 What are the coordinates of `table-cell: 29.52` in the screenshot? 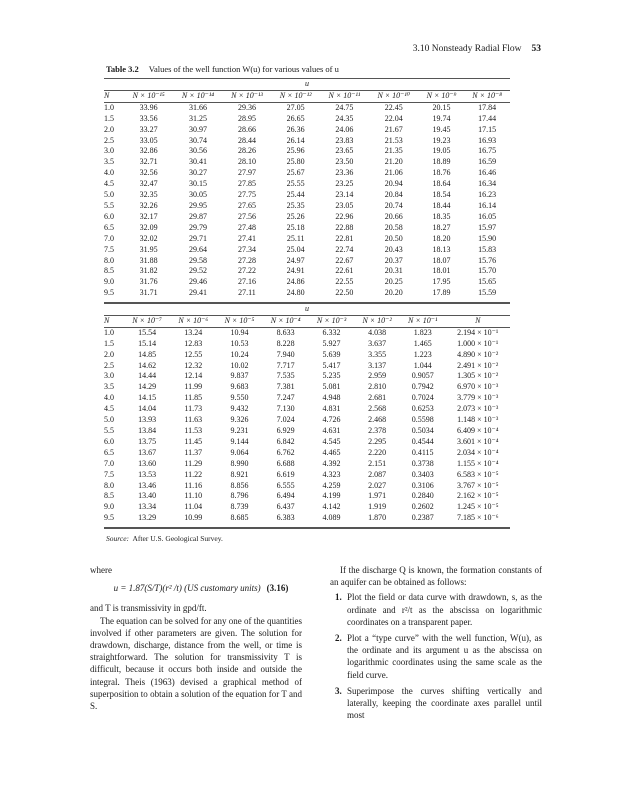 It's located at (197, 271).